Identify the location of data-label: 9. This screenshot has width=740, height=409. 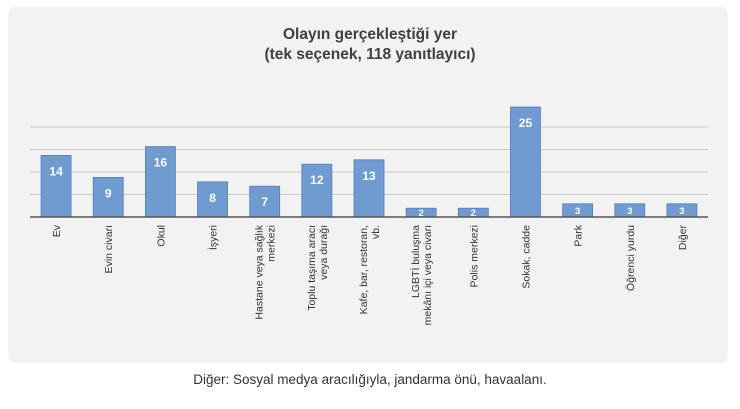
(108, 193).